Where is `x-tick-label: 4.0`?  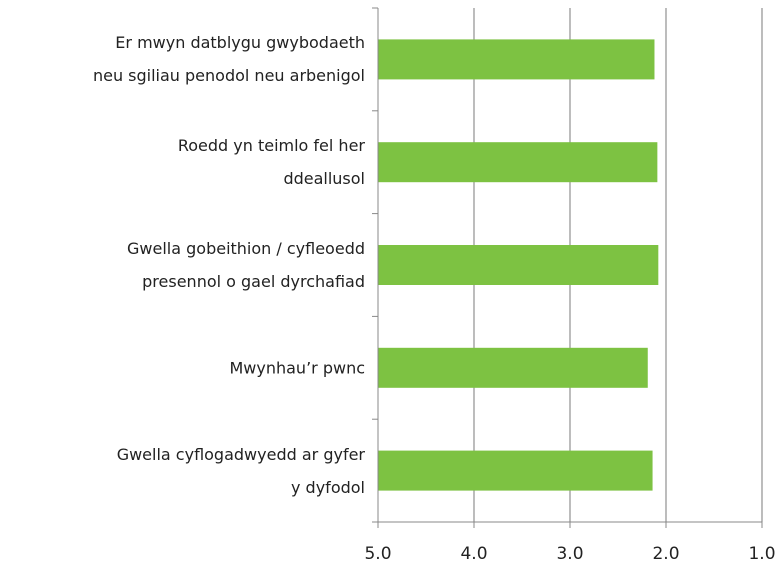 x-tick-label: 4.0 is located at coordinates (473, 554).